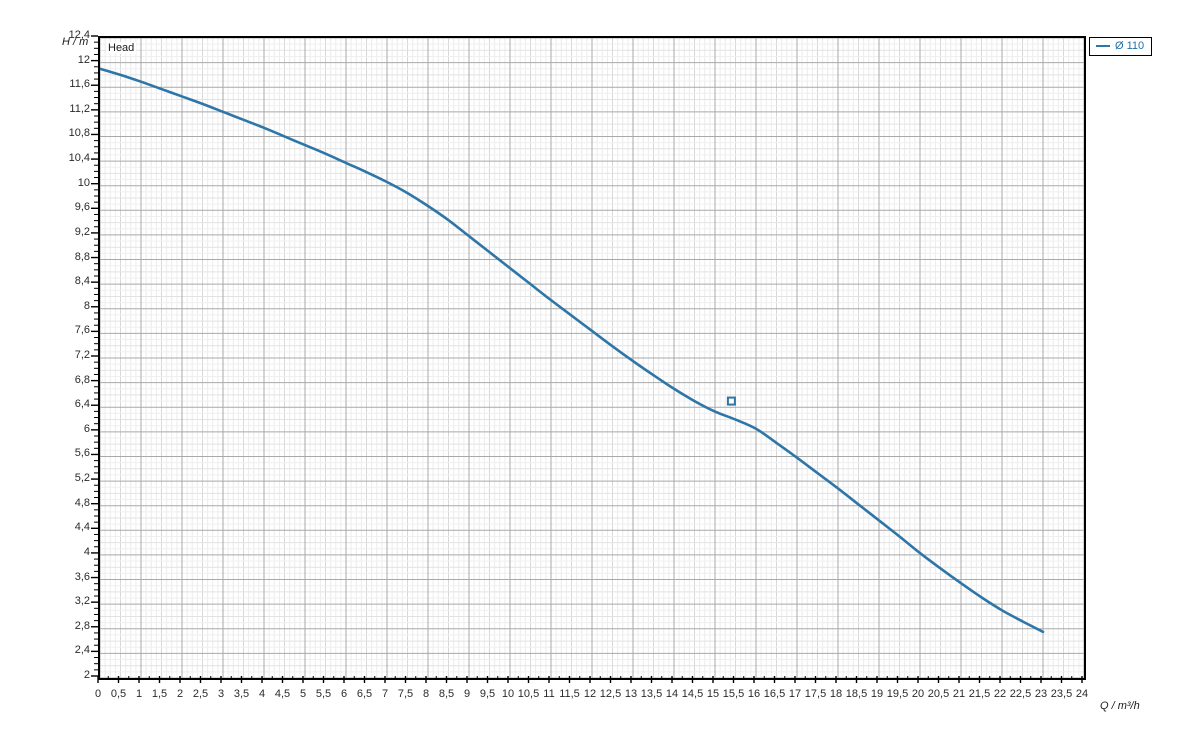  I want to click on legend-entry-label: Ø 110, so click(1130, 46).